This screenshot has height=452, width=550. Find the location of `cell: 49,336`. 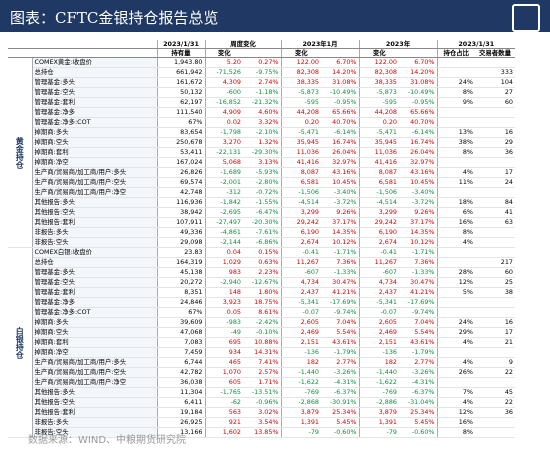

cell: 49,336 is located at coordinates (180, 232).